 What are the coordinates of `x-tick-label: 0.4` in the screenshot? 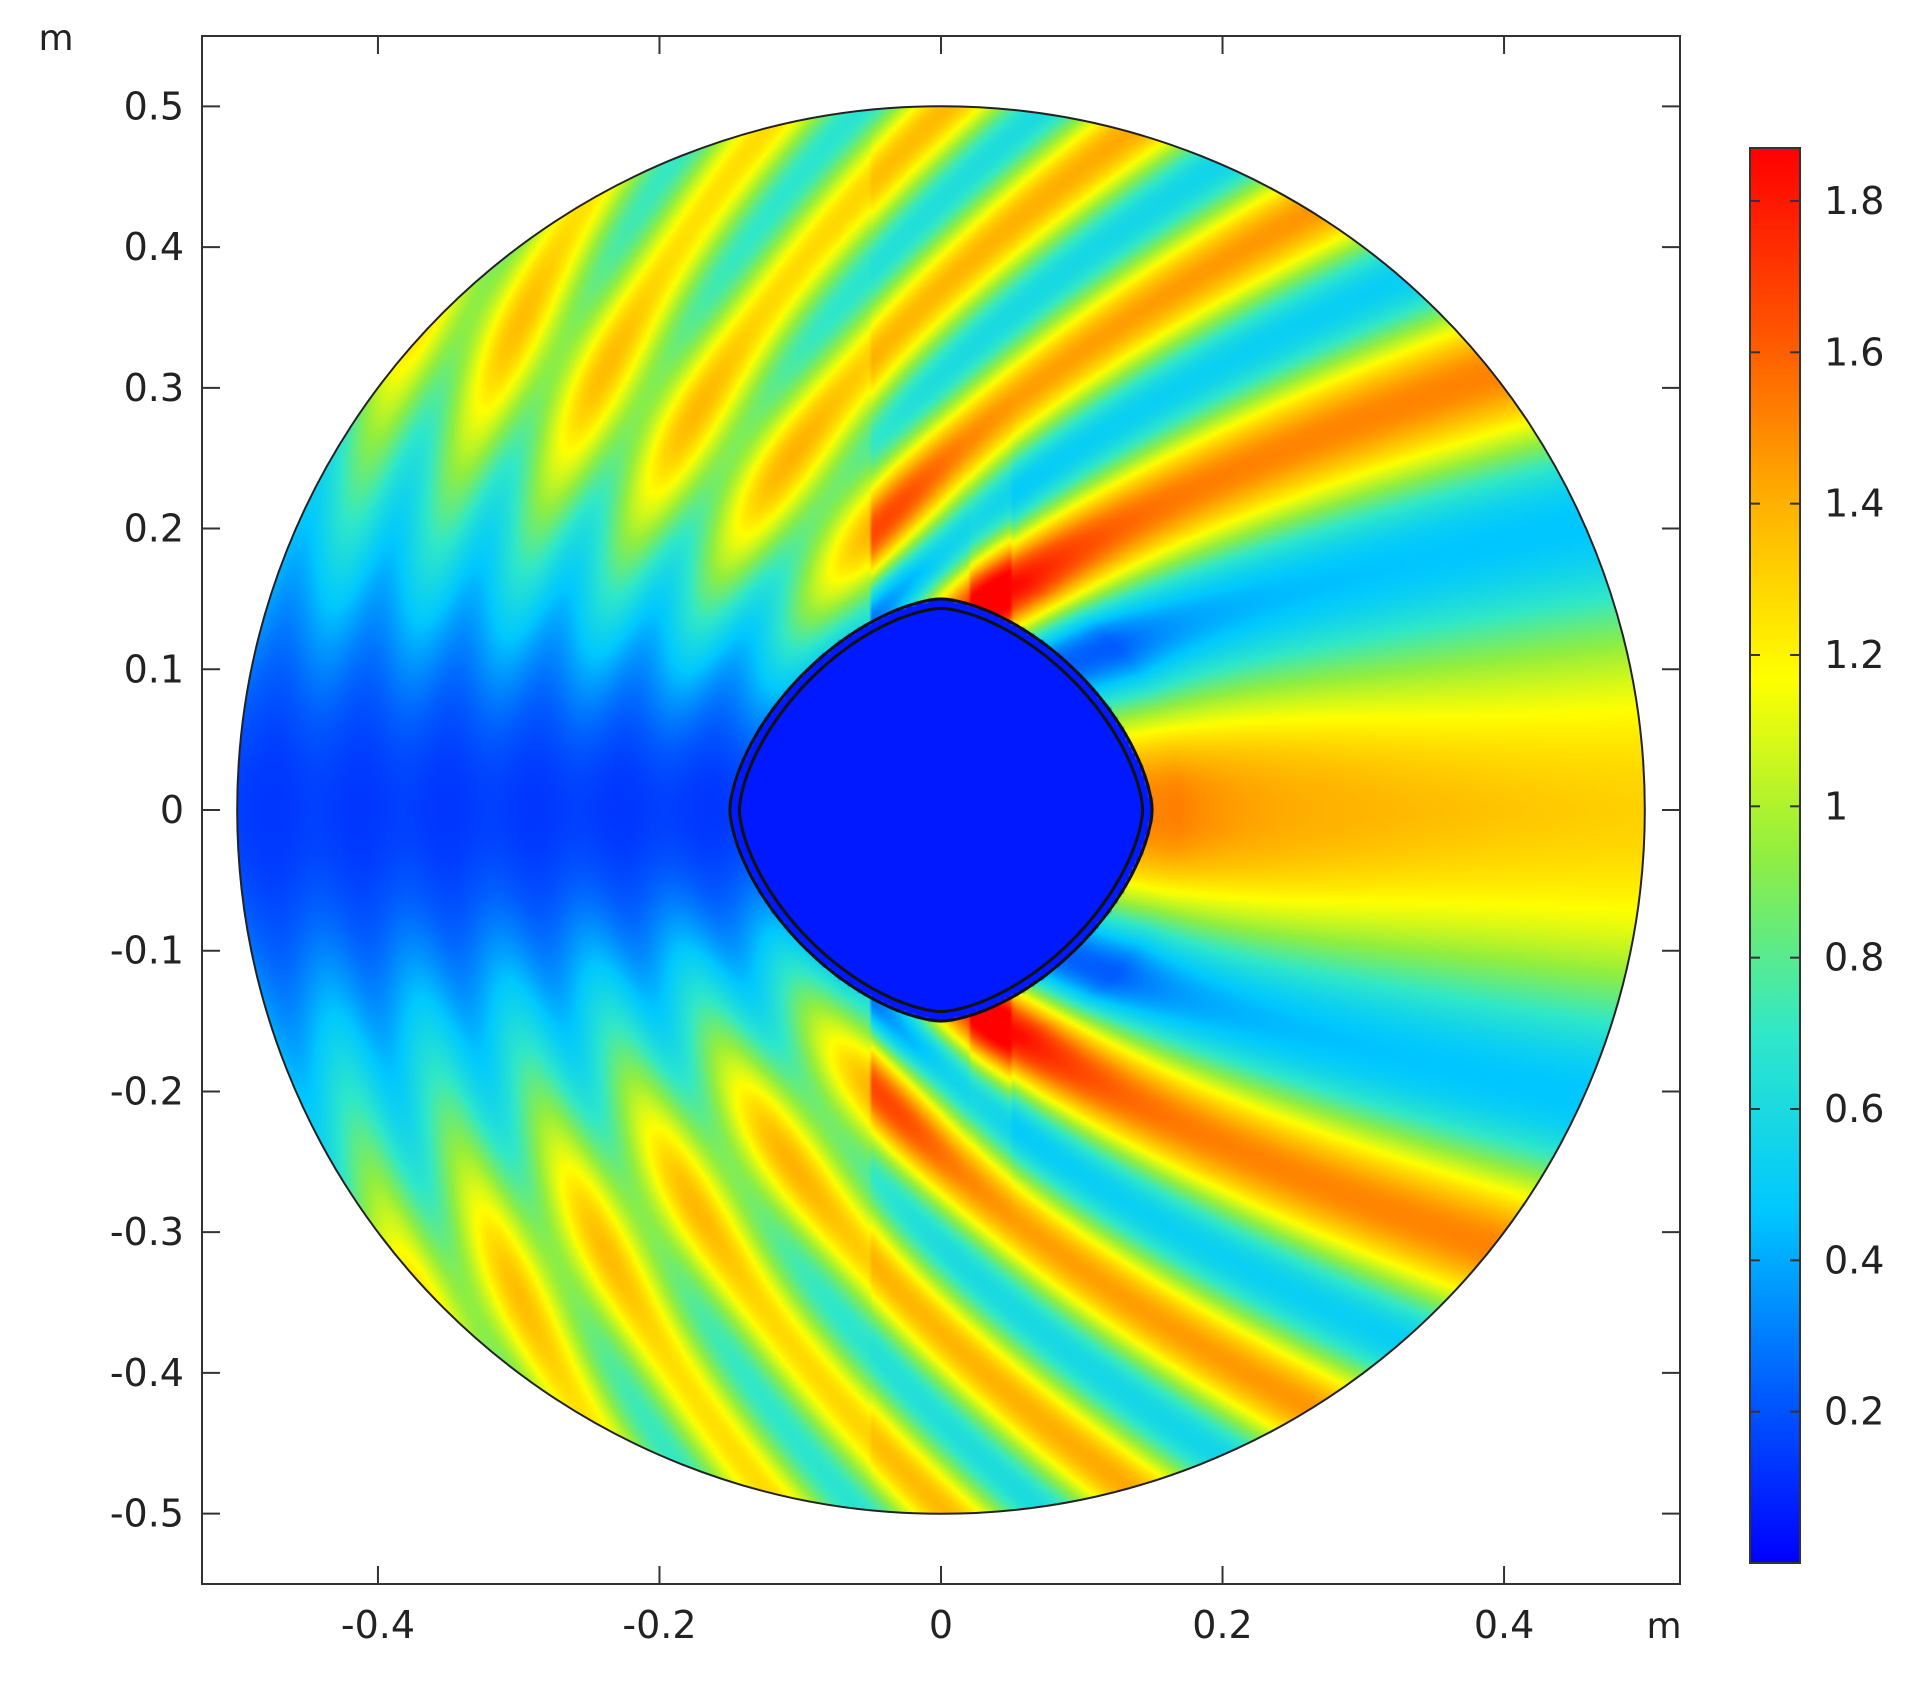 It's located at (1504, 1625).